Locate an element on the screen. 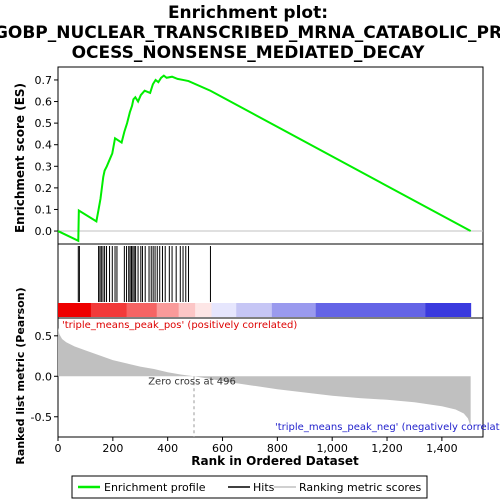 This screenshot has height=500, width=500. x-tick-label: 1,200 is located at coordinates (387, 448).